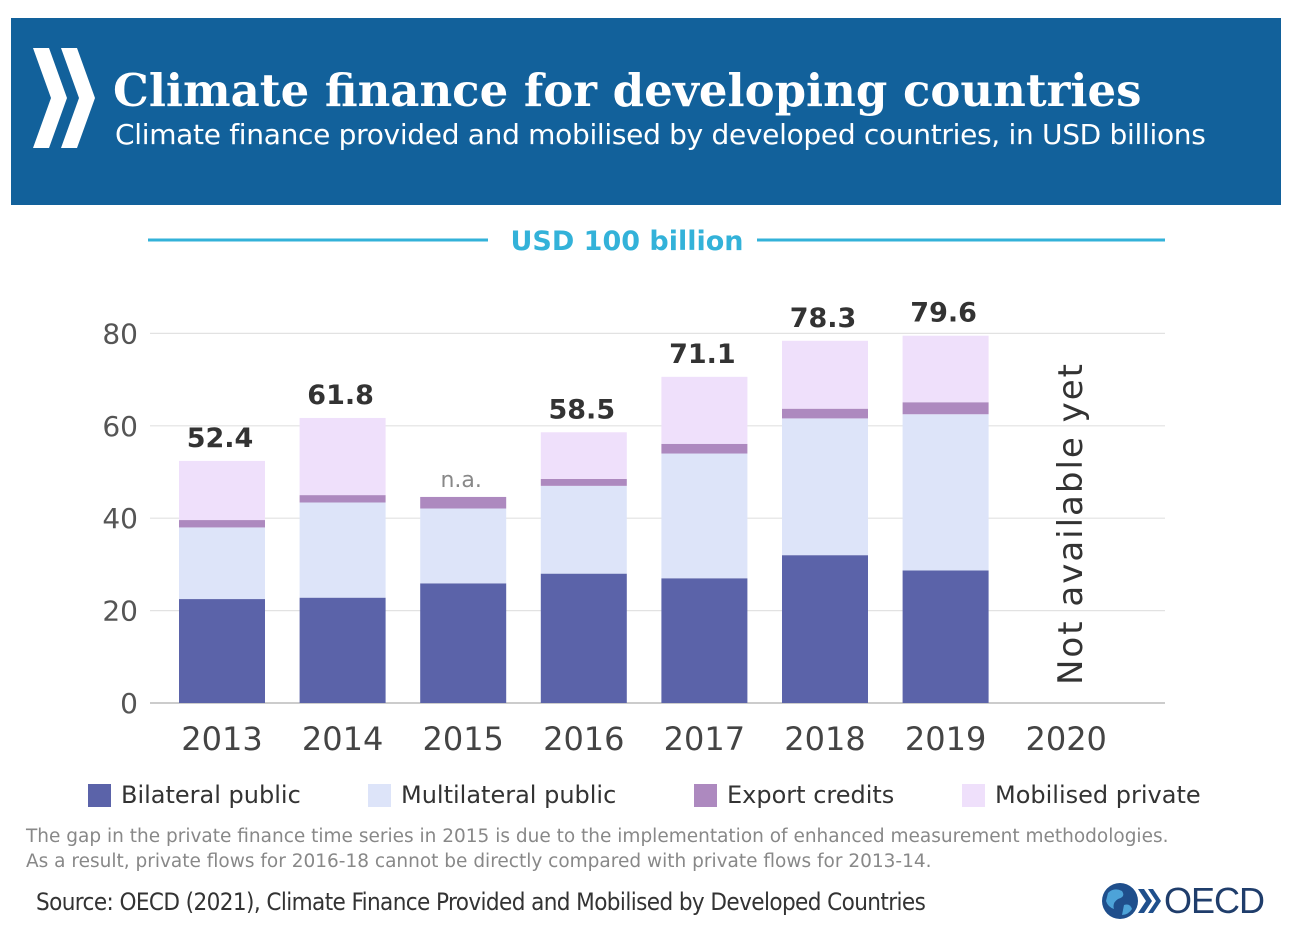  What do you see at coordinates (811, 795) in the screenshot?
I see `legend-label: Export credits` at bounding box center [811, 795].